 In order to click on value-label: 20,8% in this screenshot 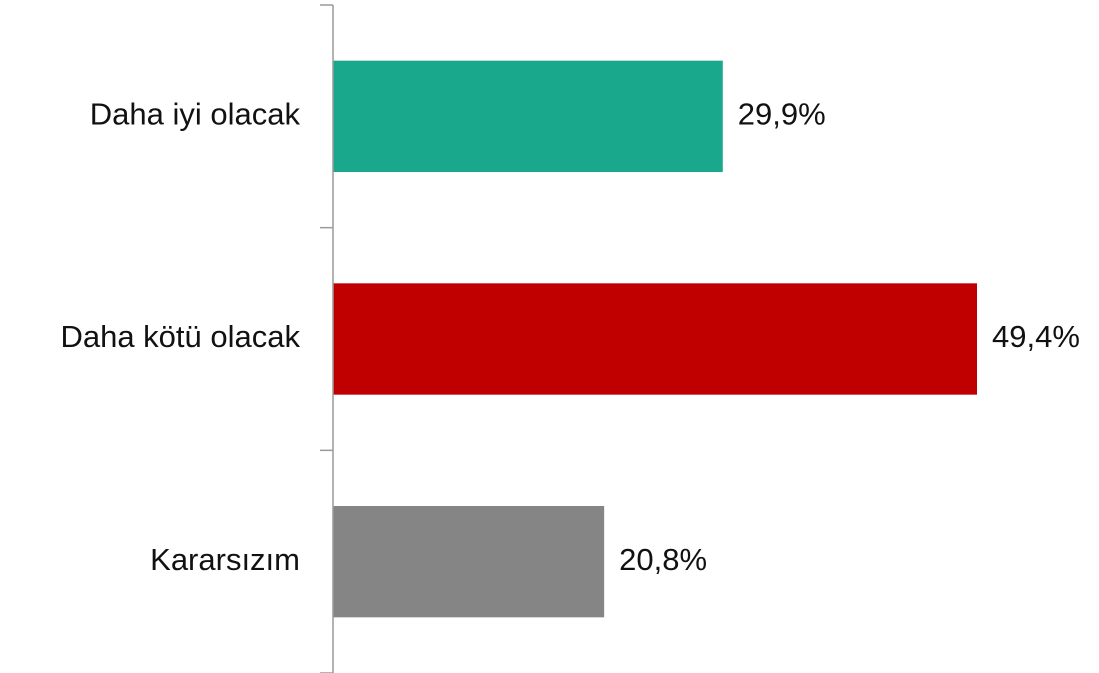, I will do `click(663, 559)`.